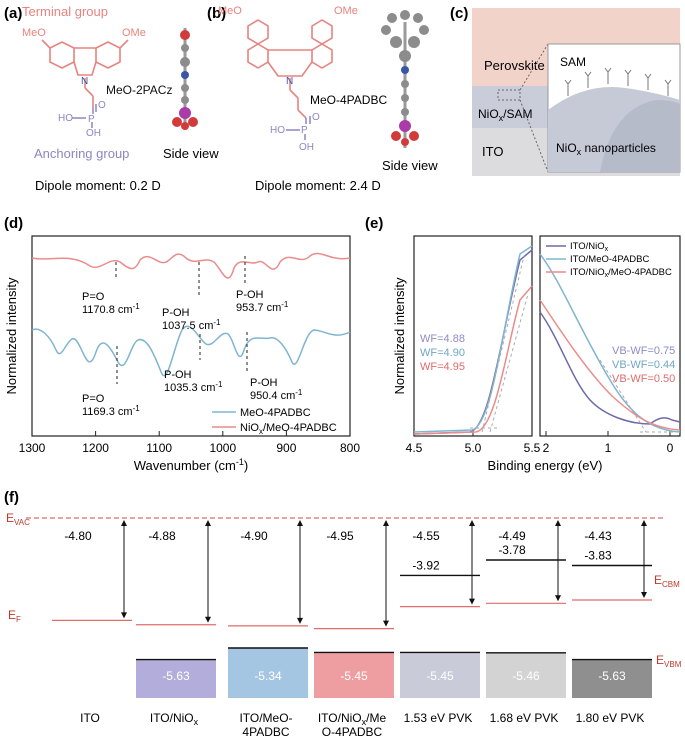 The height and width of the screenshot is (740, 685). What do you see at coordinates (93, 133) in the screenshot?
I see `oh-text-a: OH` at bounding box center [93, 133].